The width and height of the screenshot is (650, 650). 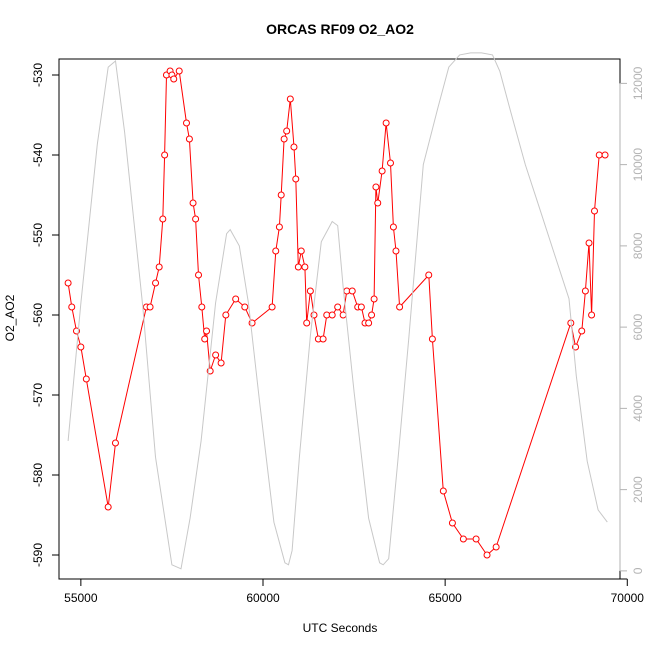 What do you see at coordinates (340, 29) in the screenshot?
I see `chart-title: ORCAS RF09 O2_AO2` at bounding box center [340, 29].